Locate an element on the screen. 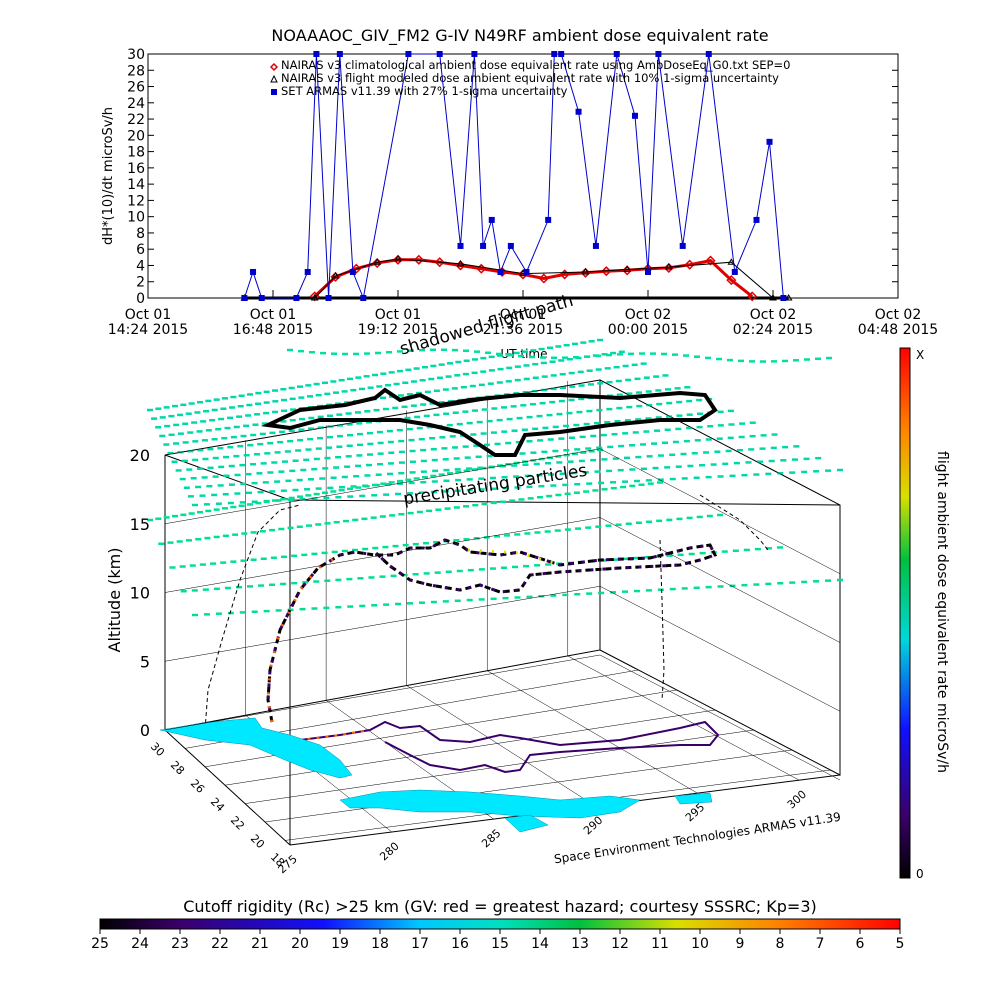  rc-tick-label: 13 is located at coordinates (580, 944).